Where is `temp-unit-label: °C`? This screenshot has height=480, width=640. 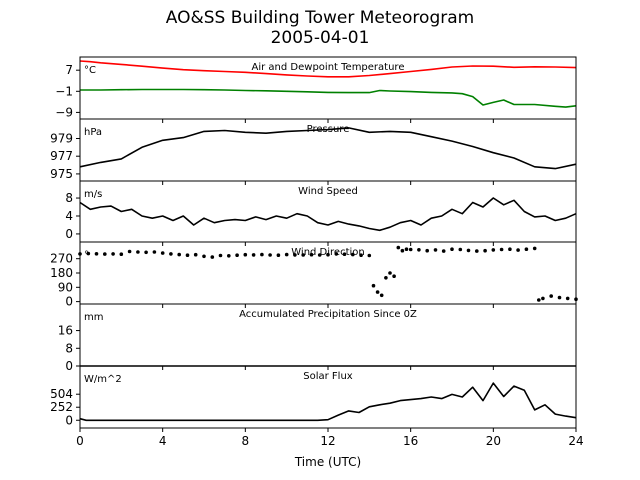 temp-unit-label: °C is located at coordinates (90, 70).